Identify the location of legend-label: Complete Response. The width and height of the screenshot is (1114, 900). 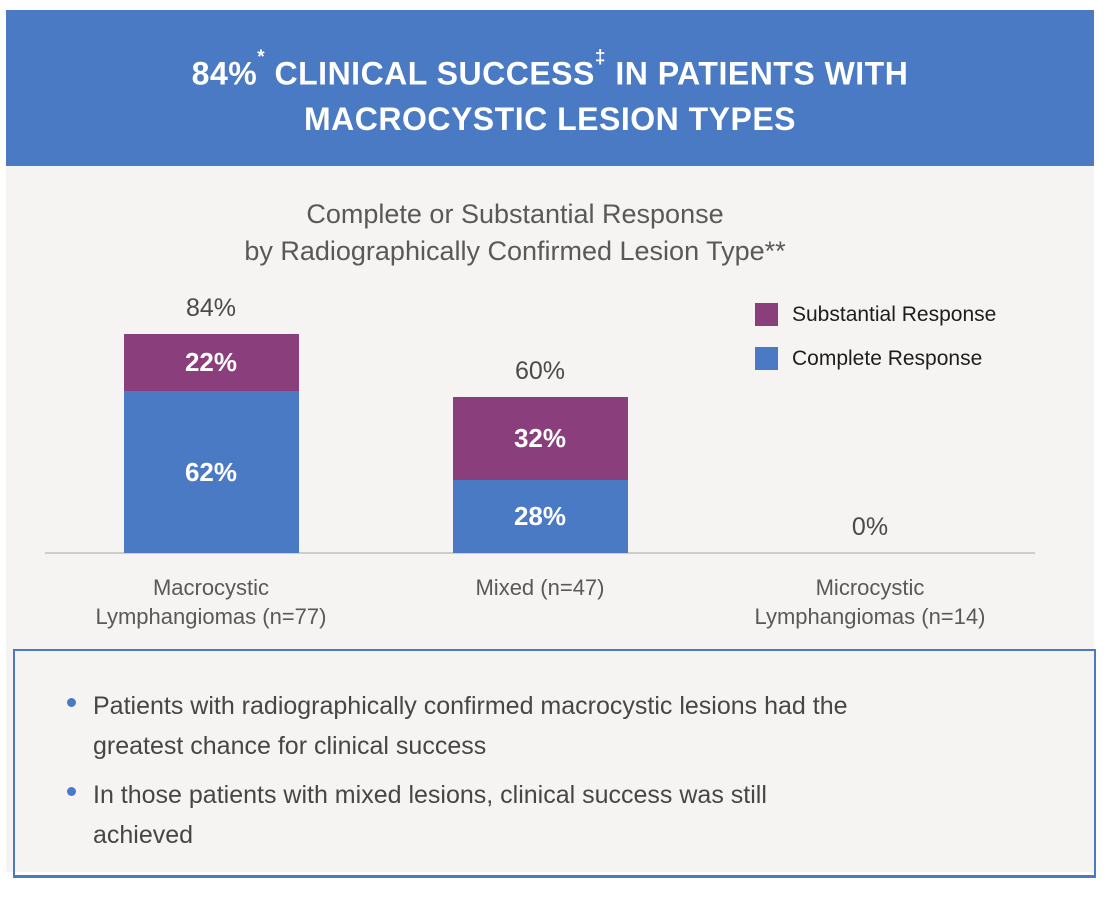
(887, 358).